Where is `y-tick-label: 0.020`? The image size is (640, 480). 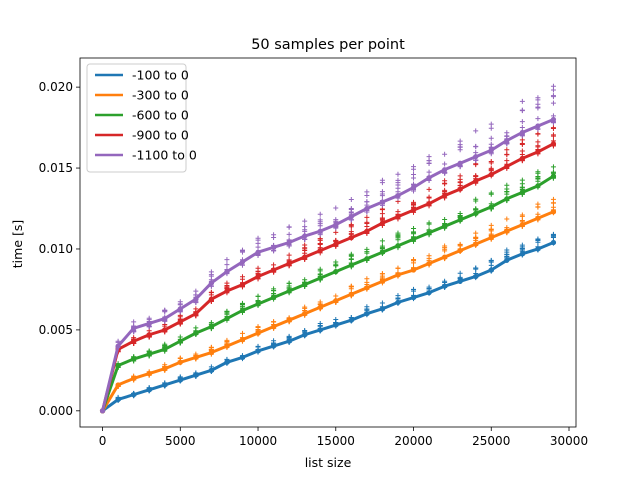 y-tick-label: 0.020 is located at coordinates (56, 87).